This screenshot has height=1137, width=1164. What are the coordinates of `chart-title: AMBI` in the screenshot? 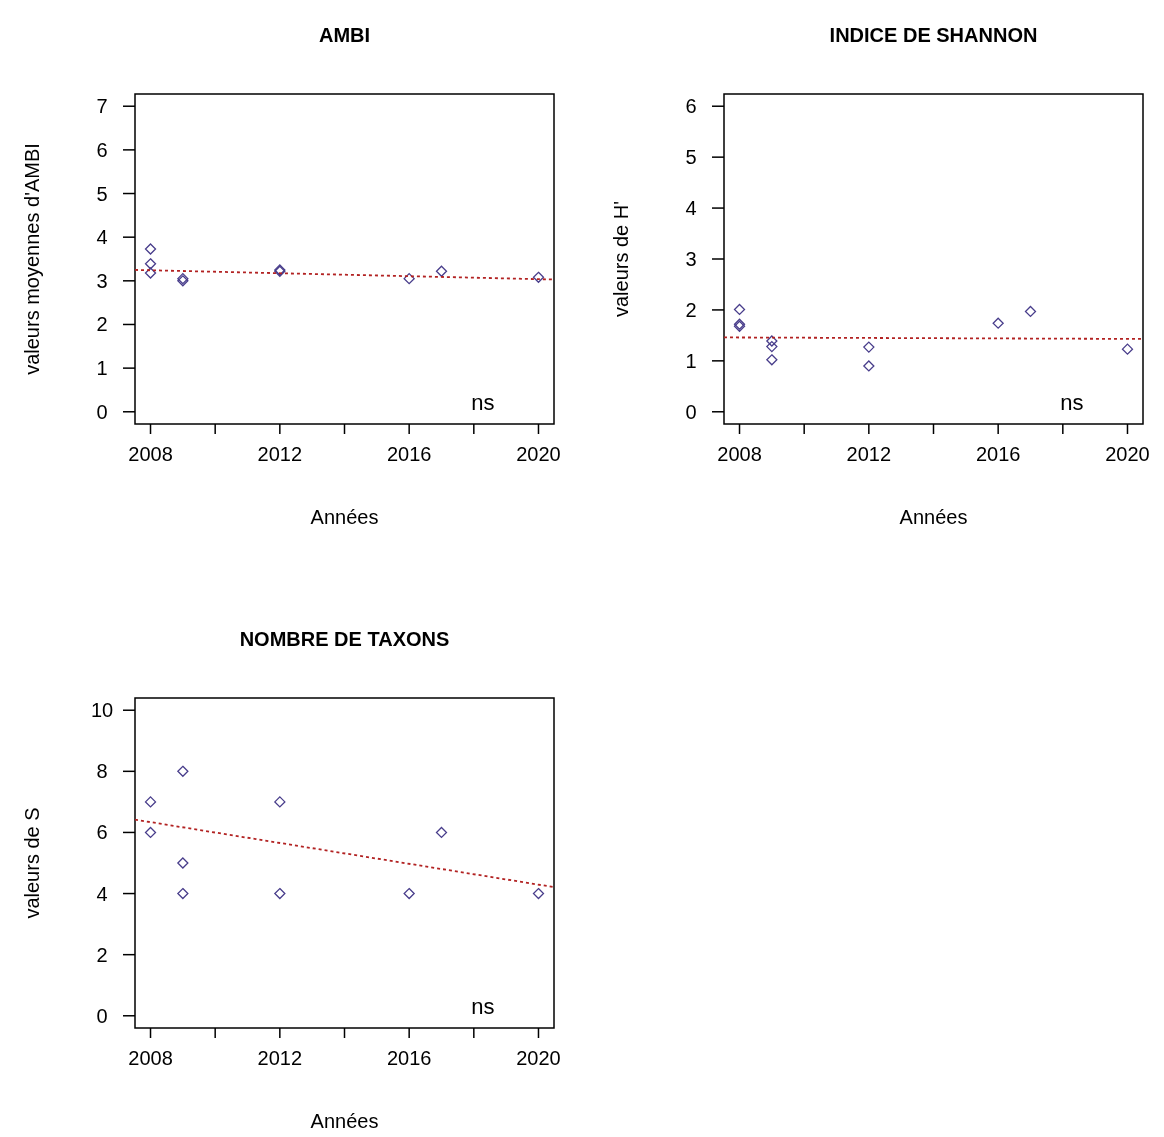 It's located at (344, 35).